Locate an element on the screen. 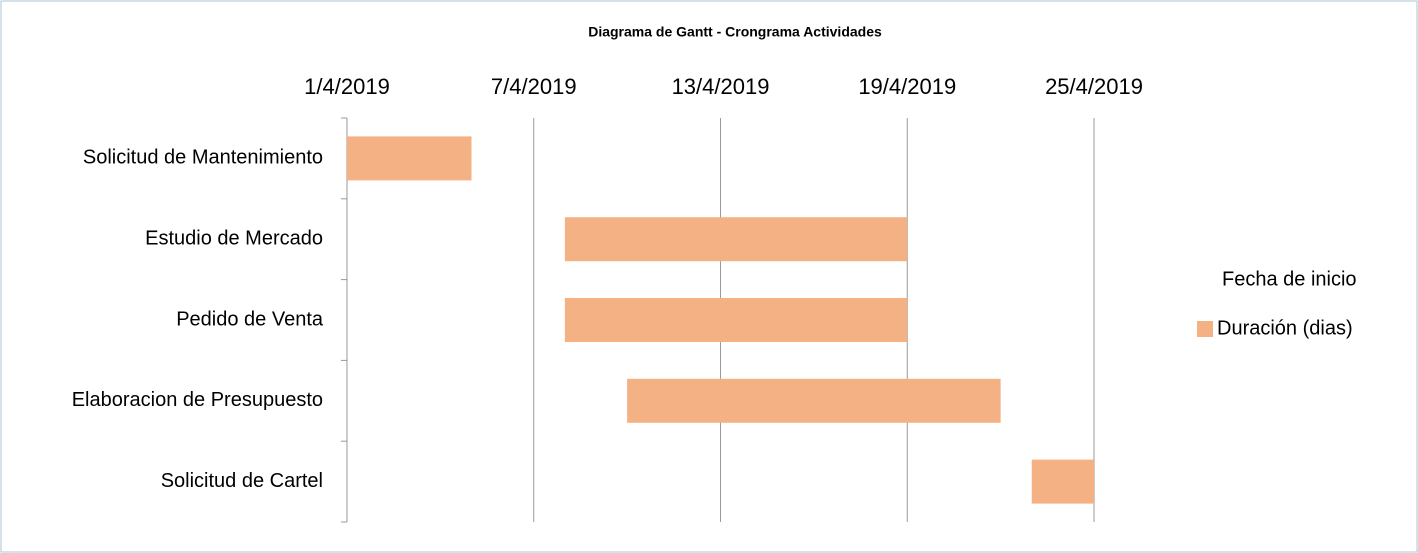 This screenshot has height=553, width=1418. x-tick-label: 1/4/2019 is located at coordinates (347, 86).